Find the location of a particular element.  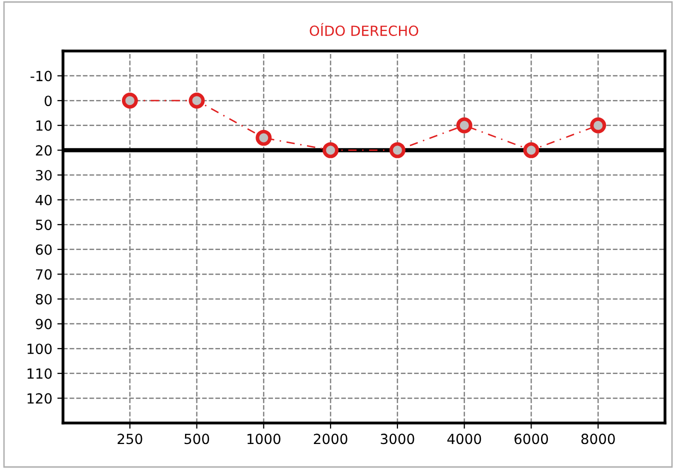

y-tick-label: 70 is located at coordinates (44, 274).